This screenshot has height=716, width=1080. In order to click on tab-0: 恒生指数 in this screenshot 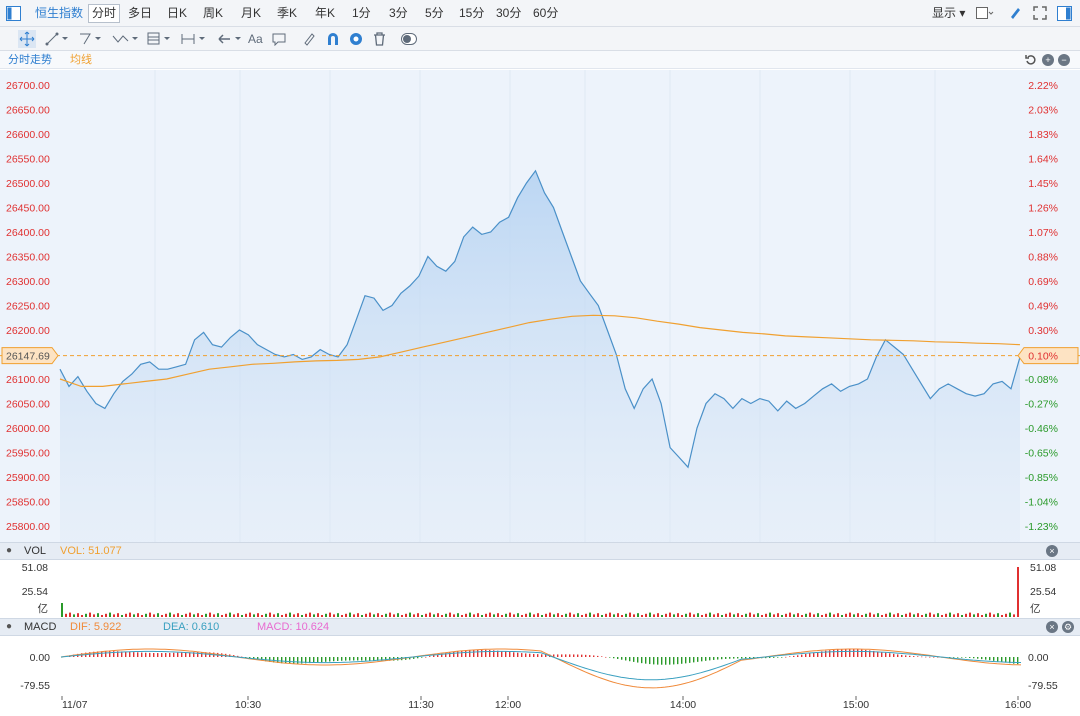, I will do `click(59, 13)`.